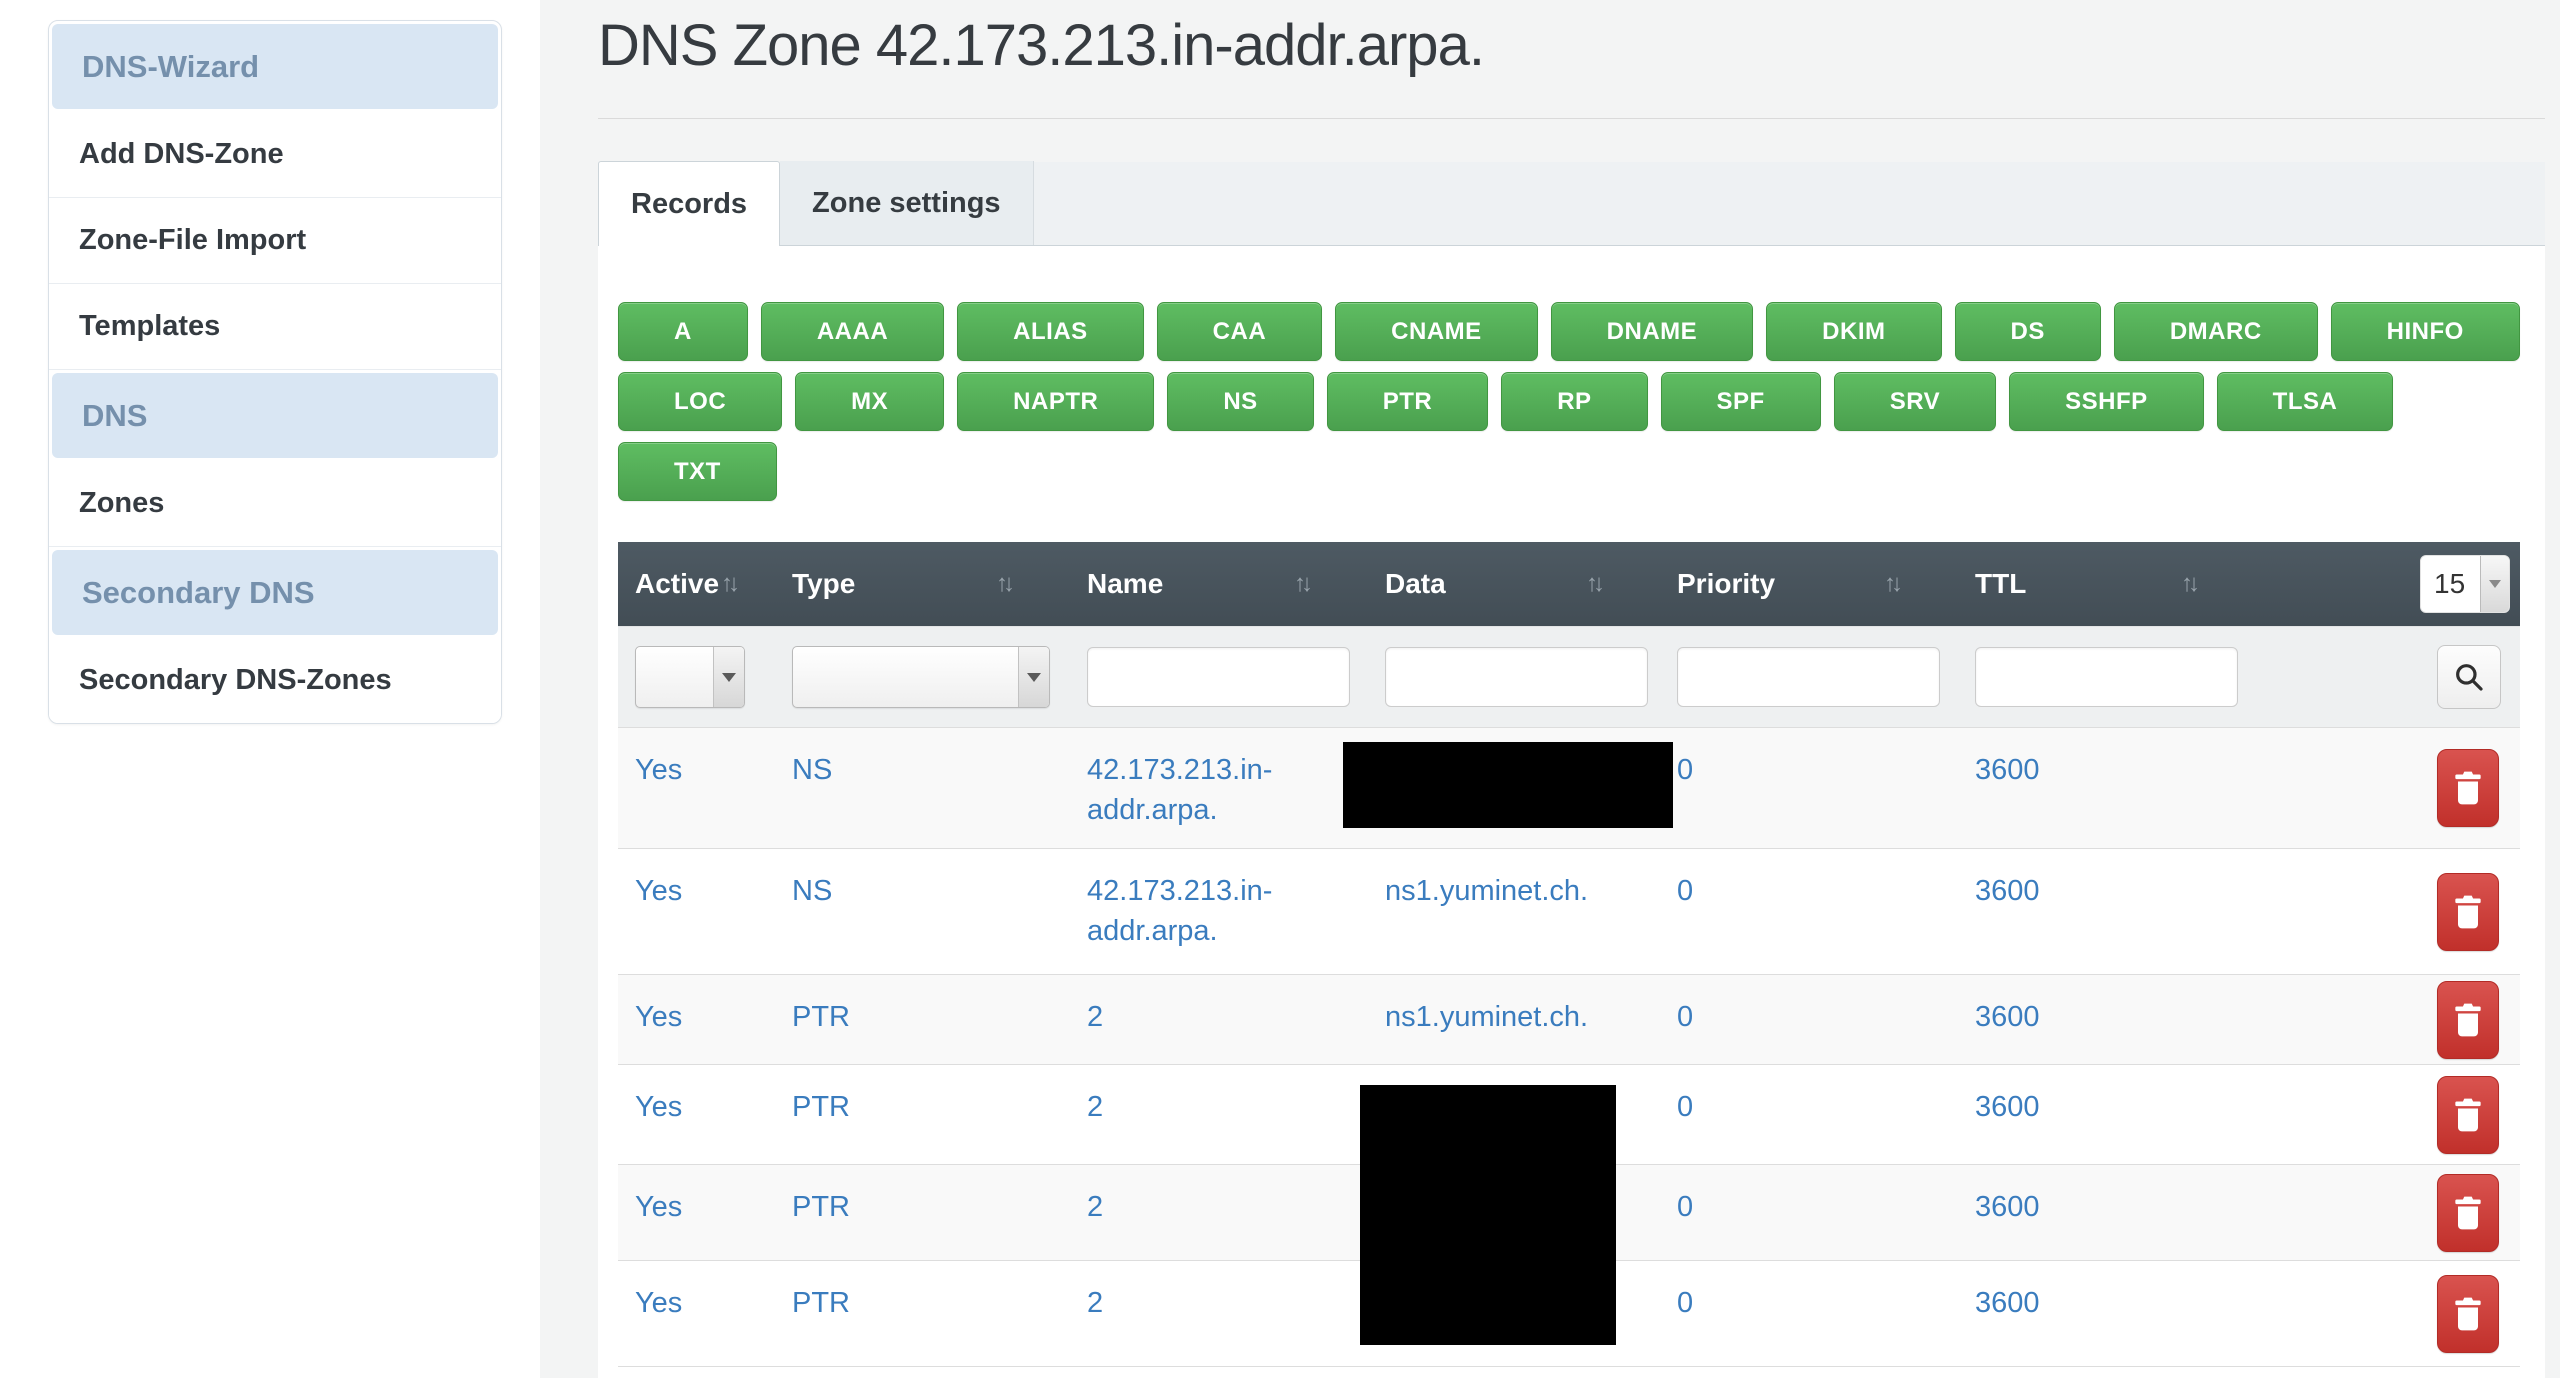 This screenshot has height=1378, width=2560. What do you see at coordinates (922, 584) in the screenshot?
I see `column-header-type: Type ↑↓` at bounding box center [922, 584].